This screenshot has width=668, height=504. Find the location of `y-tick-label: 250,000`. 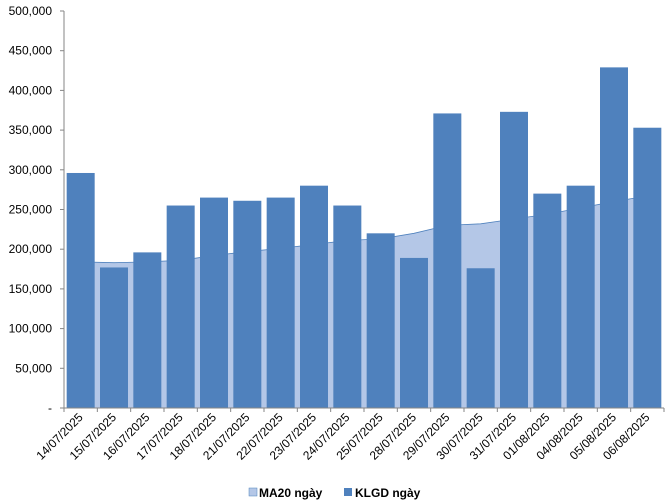

y-tick-label: 250,000 is located at coordinates (31, 210).